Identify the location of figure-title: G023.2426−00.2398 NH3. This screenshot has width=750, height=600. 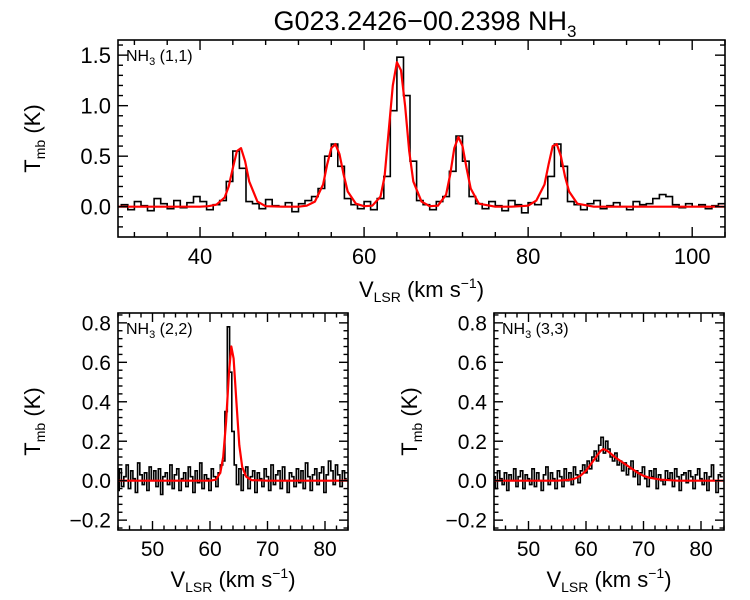
(425, 23).